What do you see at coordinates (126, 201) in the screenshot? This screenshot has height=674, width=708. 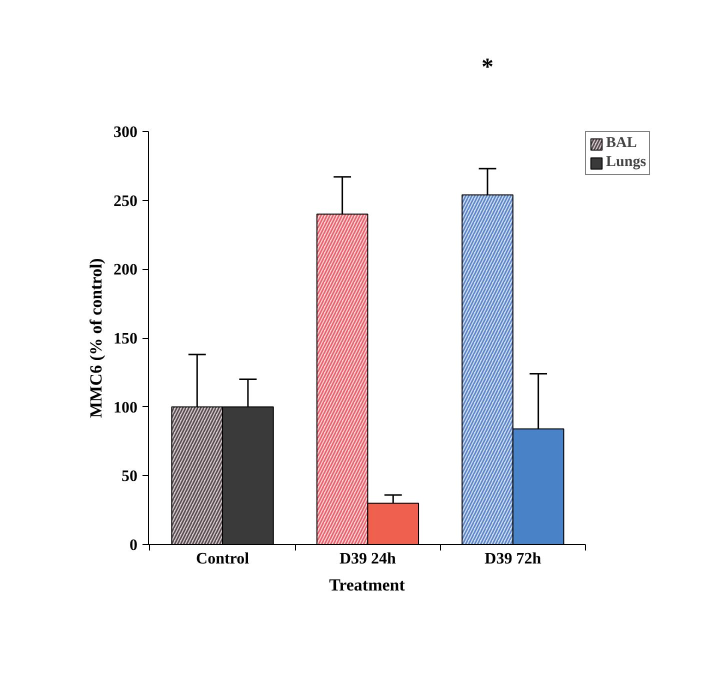 I see `y-tick-label: 250` at bounding box center [126, 201].